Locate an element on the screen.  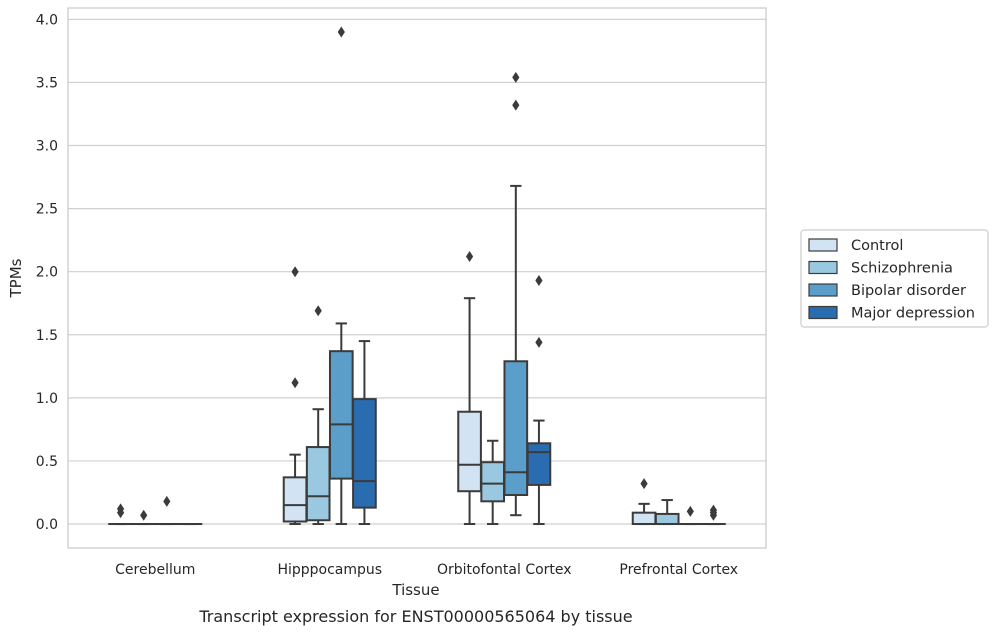
legend-label: Major depression is located at coordinates (913, 314).